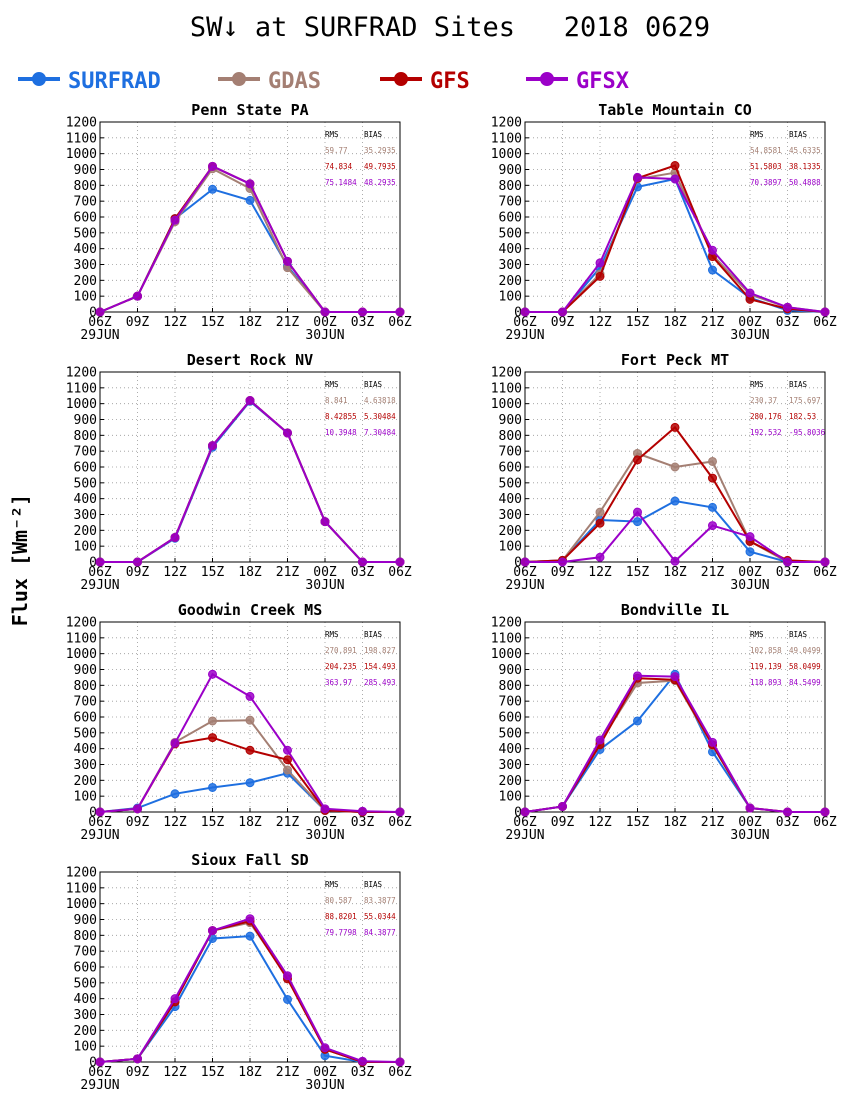 The height and width of the screenshot is (1100, 850). What do you see at coordinates (766, 682) in the screenshot?
I see `stats-rms-value: 118.893` at bounding box center [766, 682].